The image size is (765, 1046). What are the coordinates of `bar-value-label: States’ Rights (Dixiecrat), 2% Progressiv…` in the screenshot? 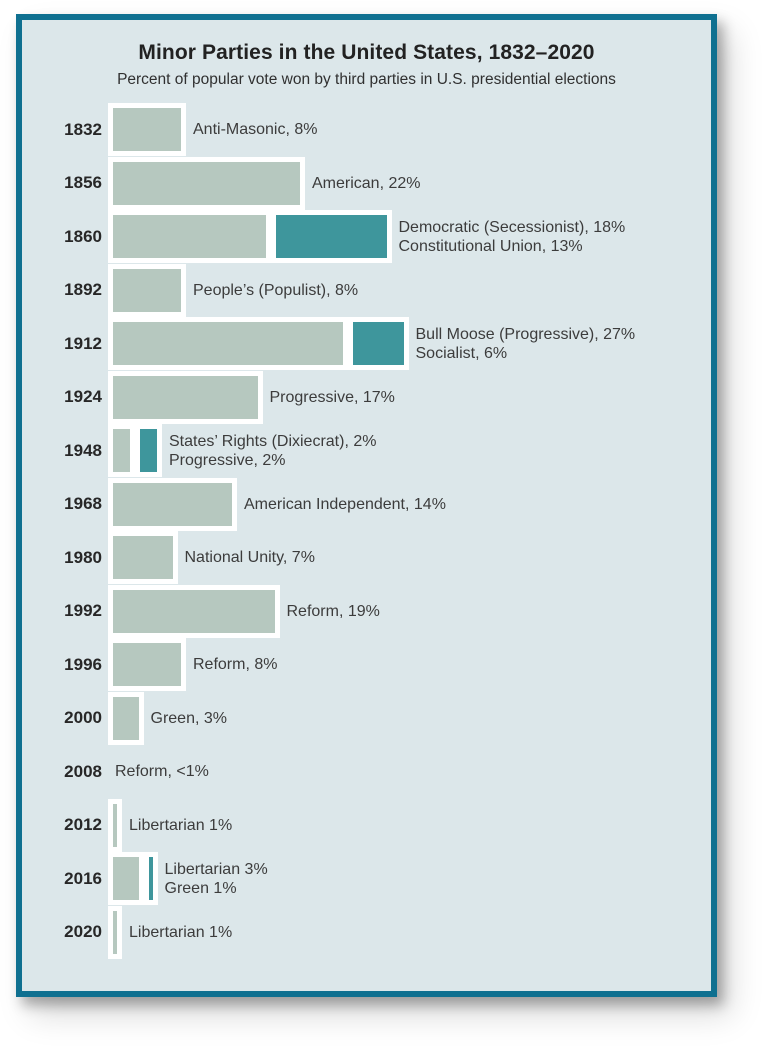 It's located at (272, 451).